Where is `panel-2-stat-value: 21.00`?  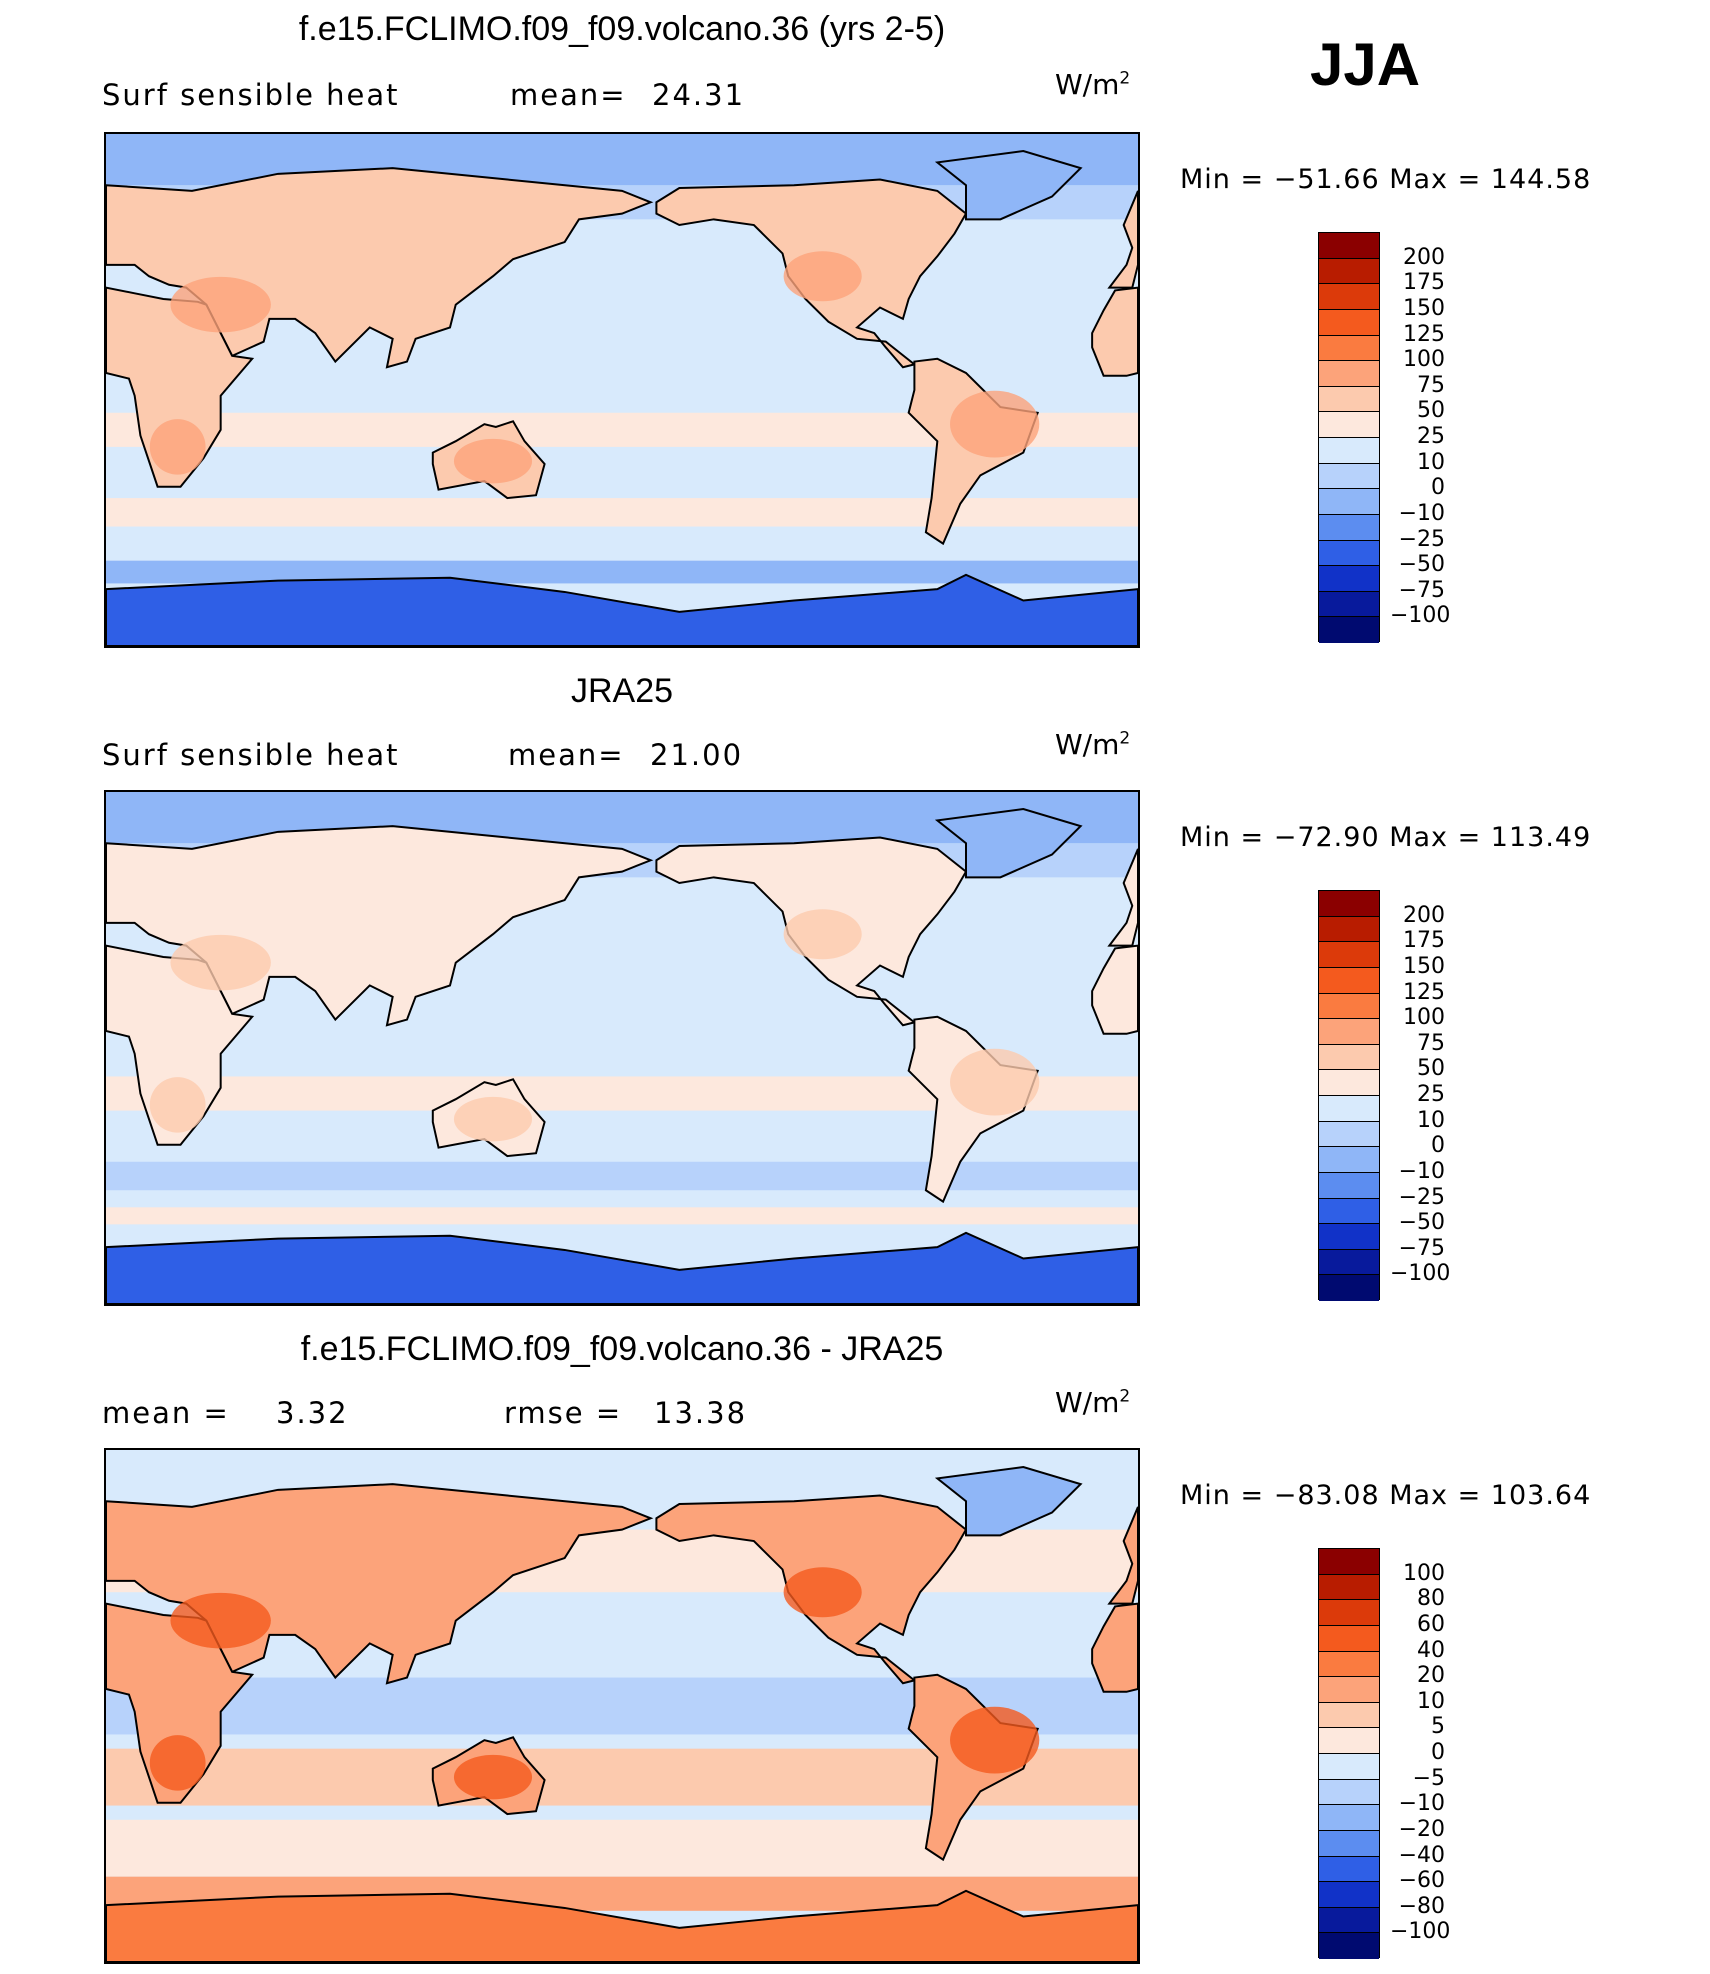 panel-2-stat-value: 21.00 is located at coordinates (697, 755).